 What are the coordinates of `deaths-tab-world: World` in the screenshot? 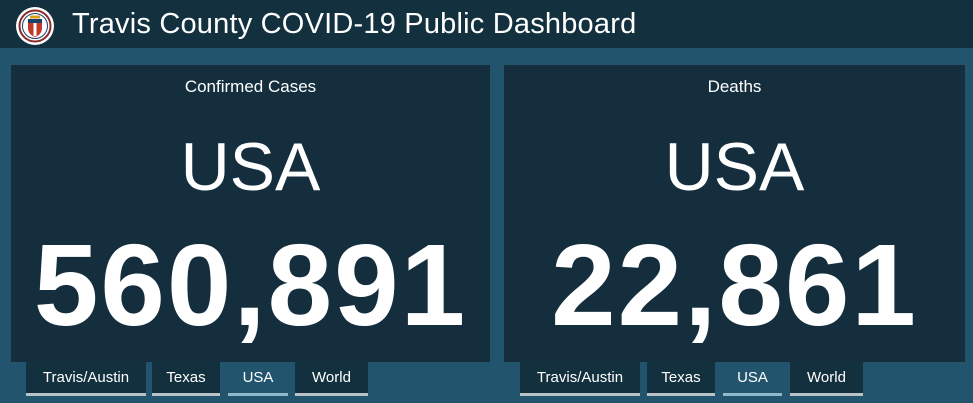 It's located at (826, 379).